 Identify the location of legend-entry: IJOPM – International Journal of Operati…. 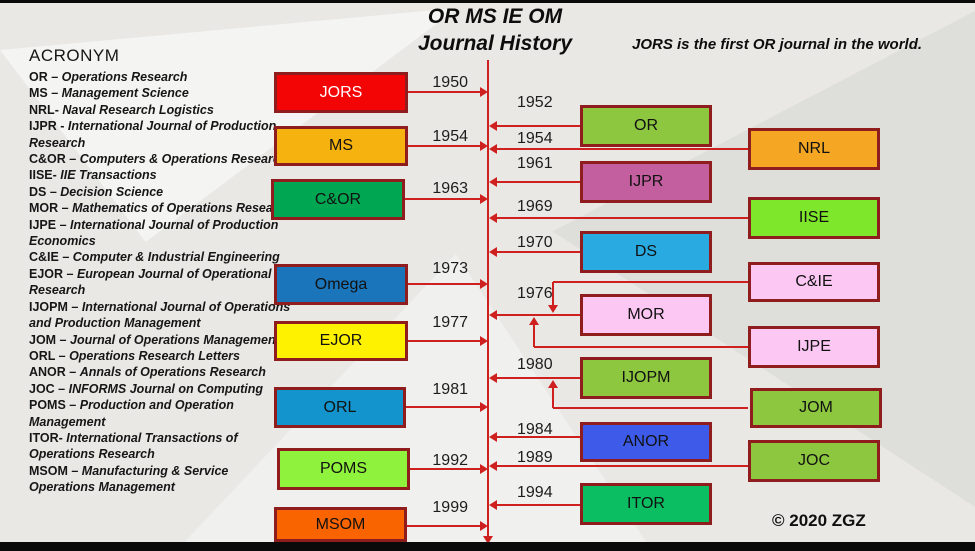
(161, 315).